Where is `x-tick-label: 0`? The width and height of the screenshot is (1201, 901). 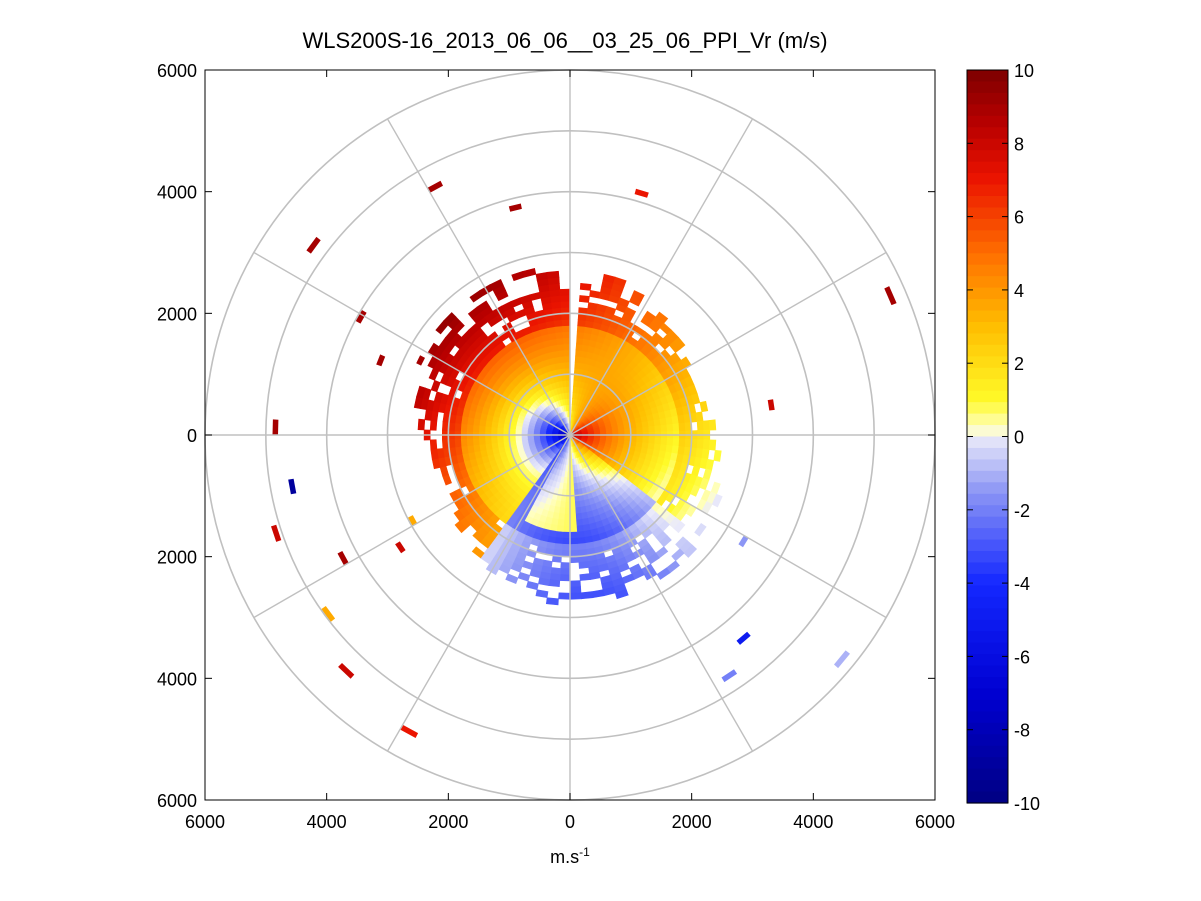
x-tick-label: 0 is located at coordinates (570, 822).